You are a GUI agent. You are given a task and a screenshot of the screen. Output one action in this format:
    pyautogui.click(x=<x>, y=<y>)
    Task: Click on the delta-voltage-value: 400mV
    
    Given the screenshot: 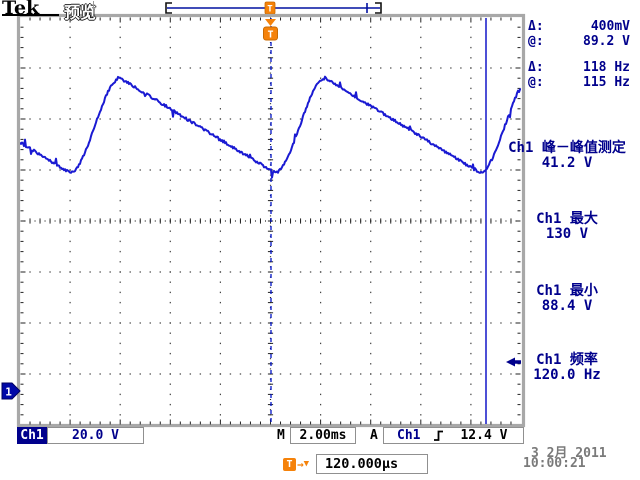 What is the action you would take?
    pyautogui.click(x=610, y=26)
    